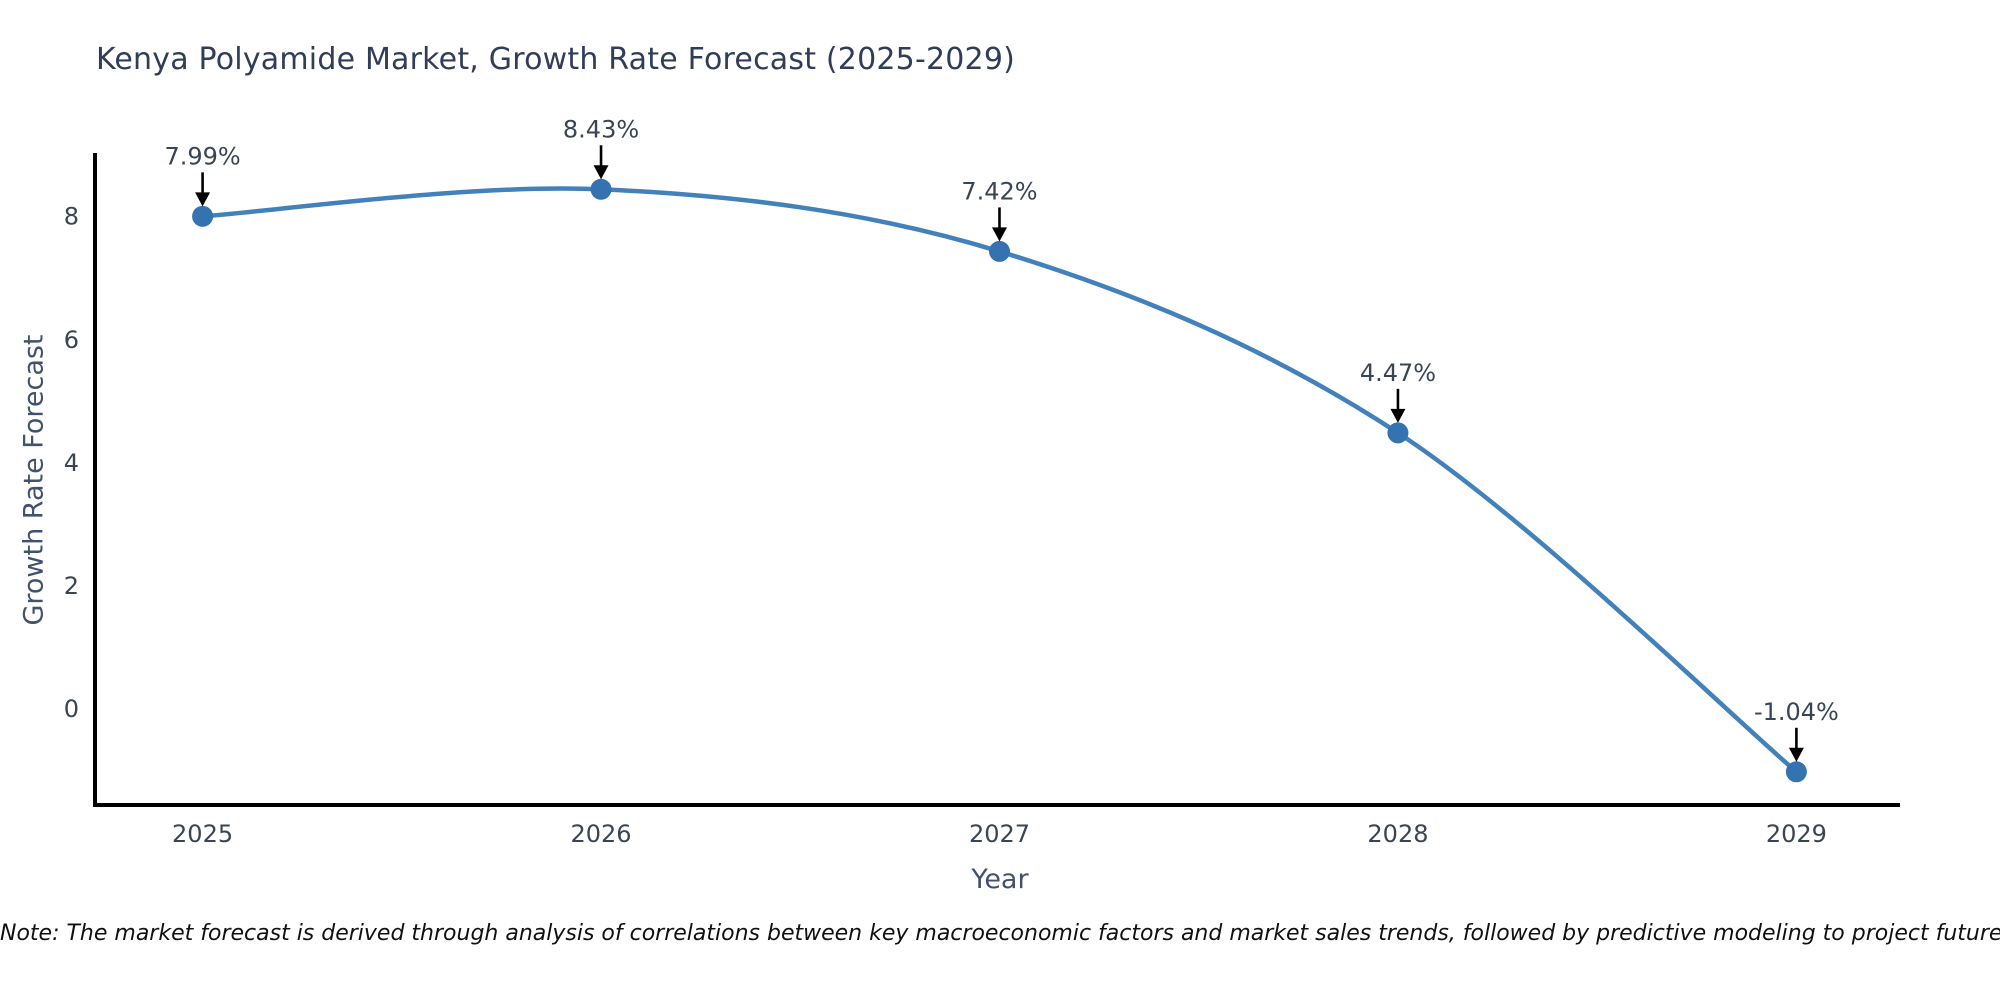  I want to click on y-tick-label: 0, so click(71, 709).